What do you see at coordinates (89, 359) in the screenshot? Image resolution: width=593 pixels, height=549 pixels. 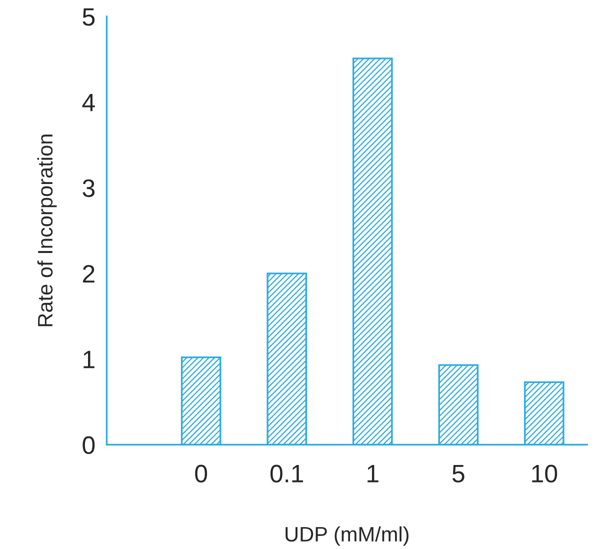 I see `y-tick-label: 1` at bounding box center [89, 359].